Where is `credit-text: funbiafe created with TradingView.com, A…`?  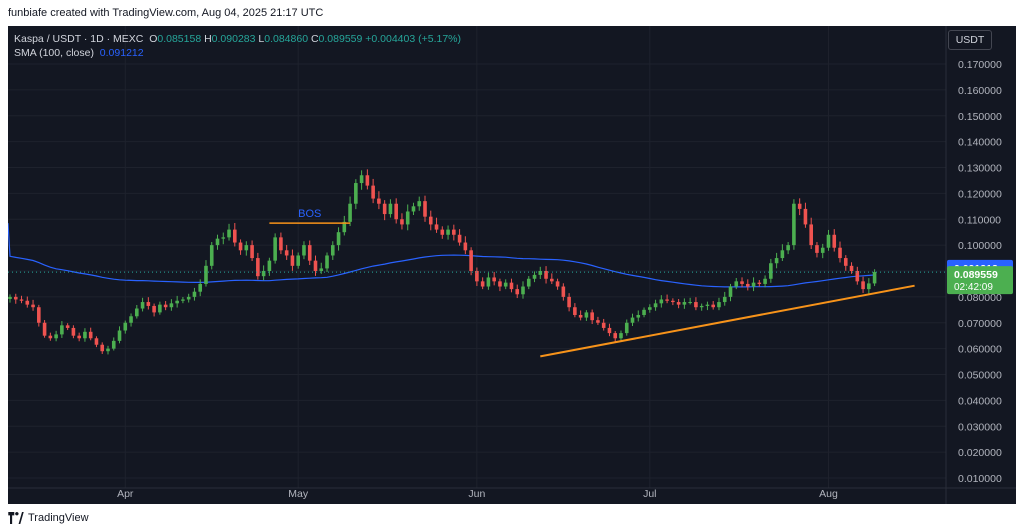 credit-text: funbiafe created with TradingView.com, A… is located at coordinates (166, 13).